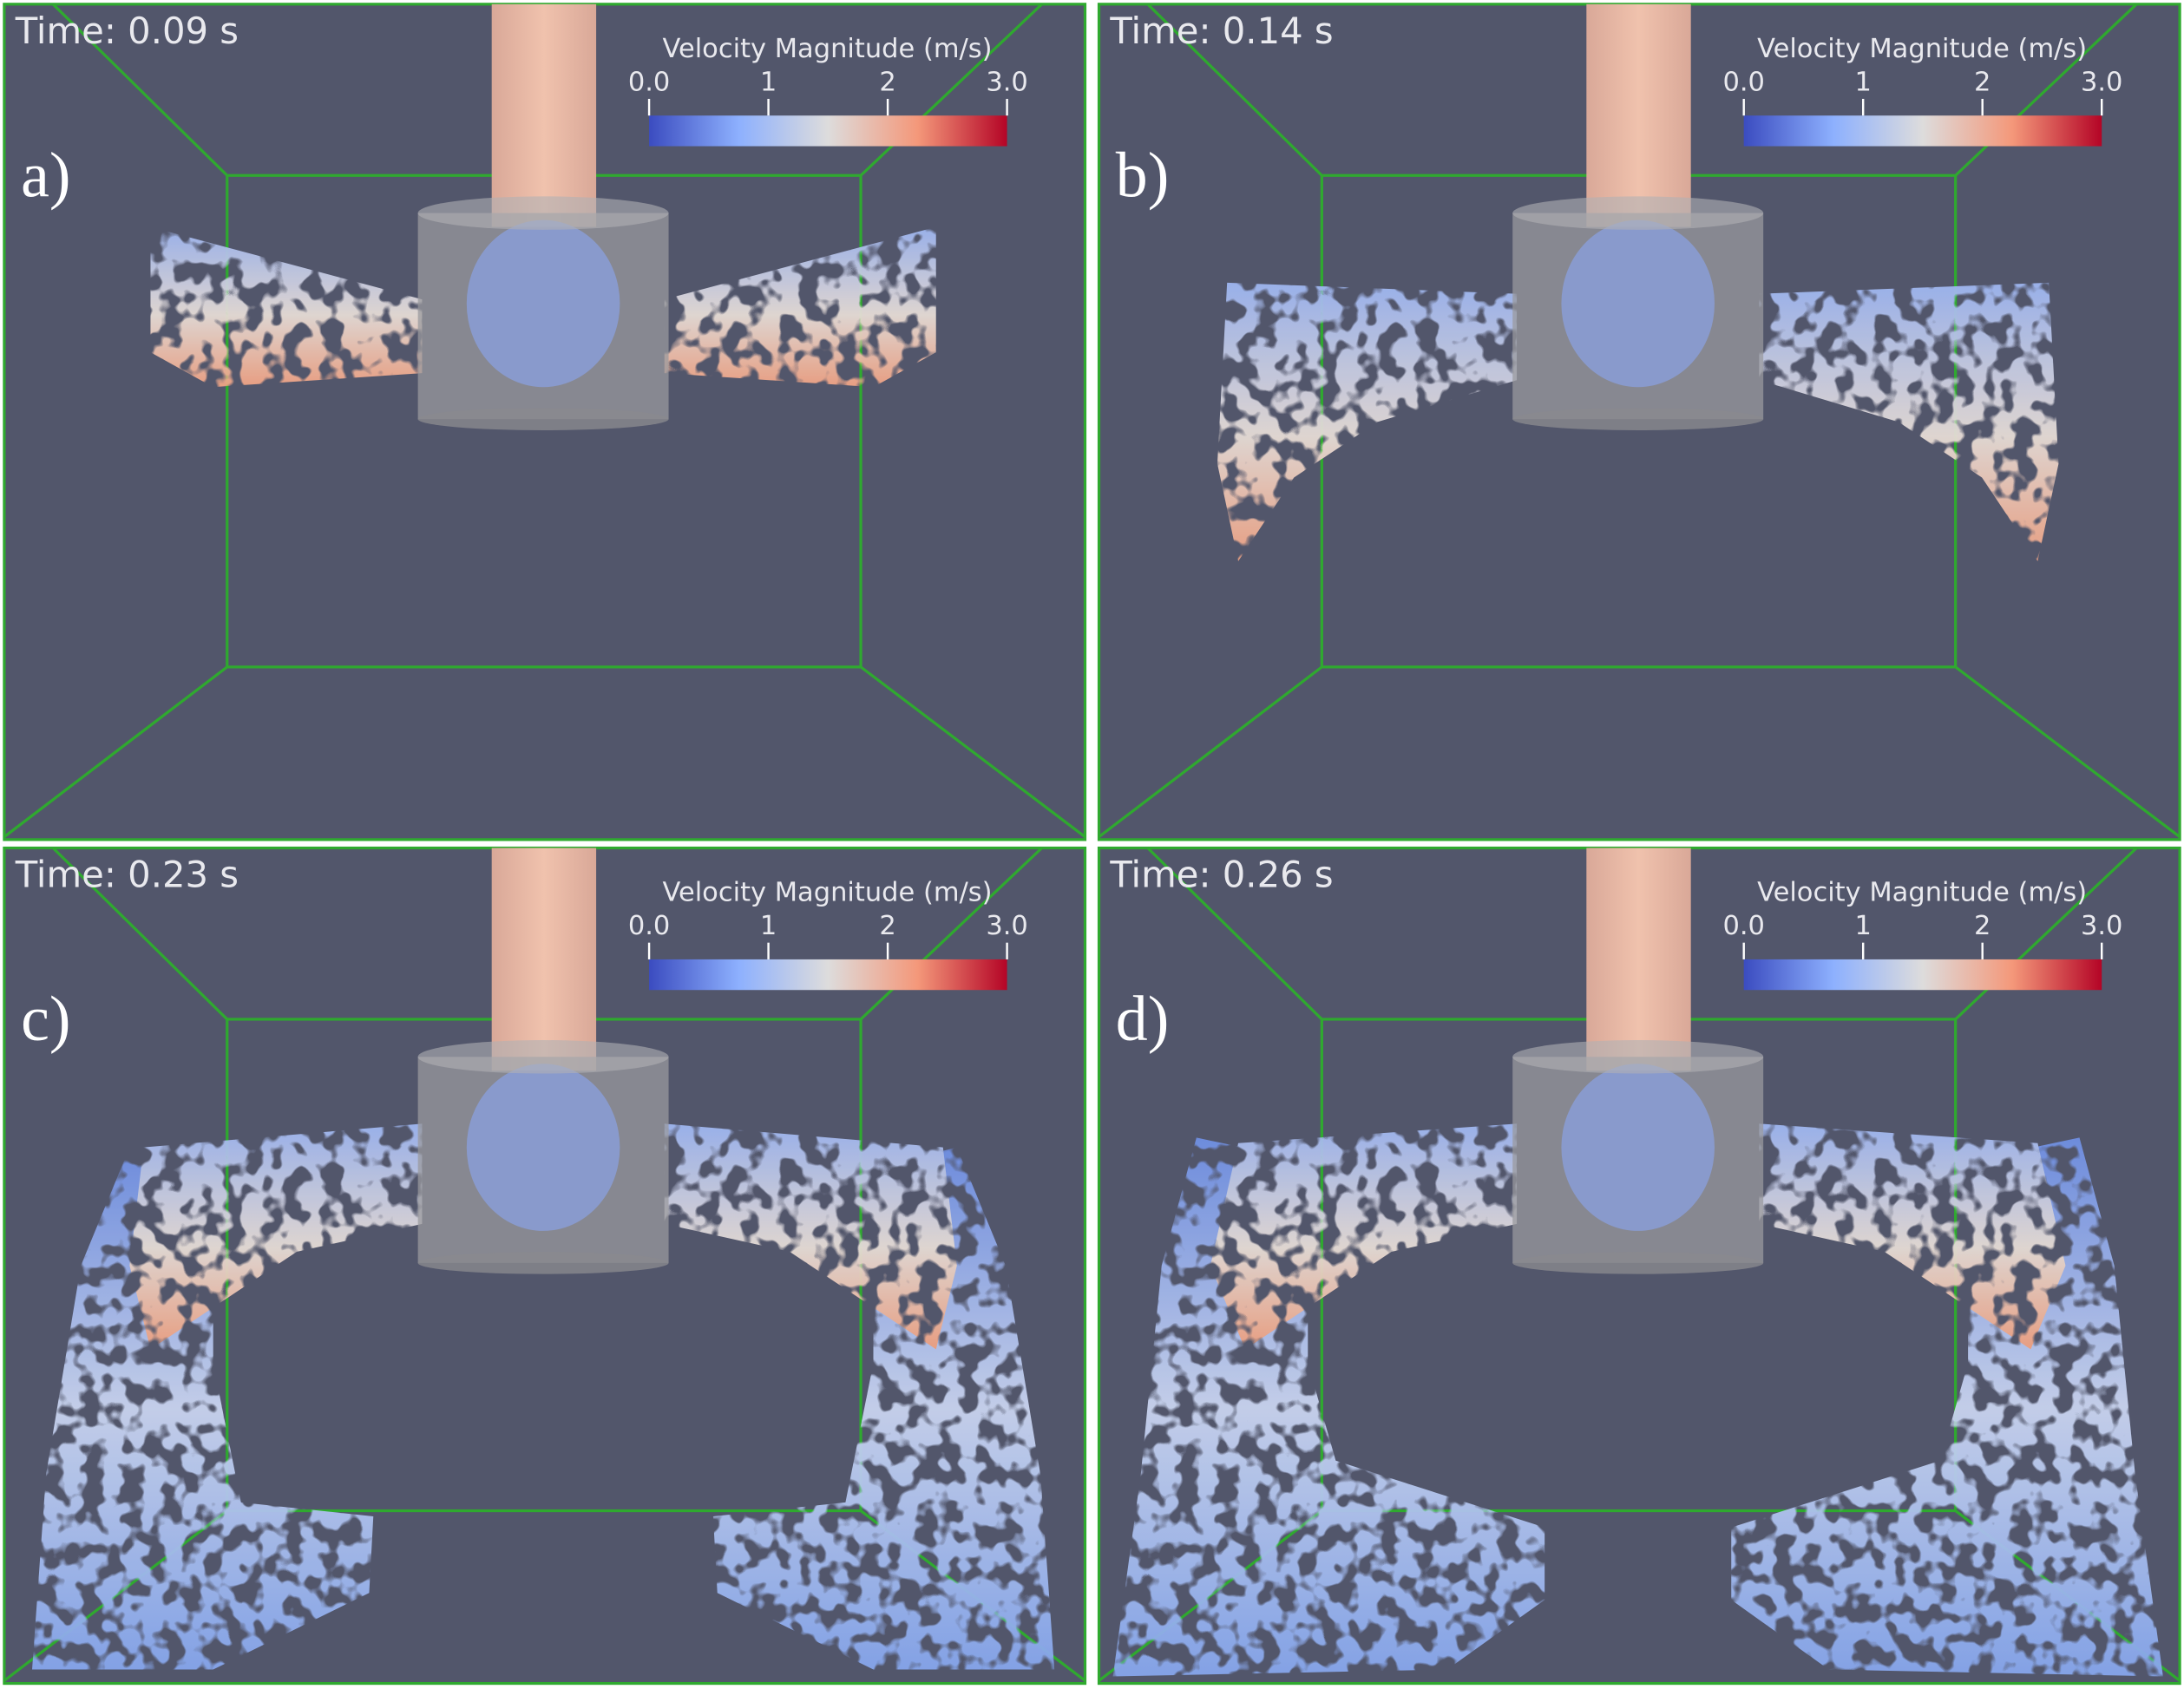 The width and height of the screenshot is (2184, 1689). What do you see at coordinates (1221, 874) in the screenshot?
I see `time-label: Time: 0.26 s` at bounding box center [1221, 874].